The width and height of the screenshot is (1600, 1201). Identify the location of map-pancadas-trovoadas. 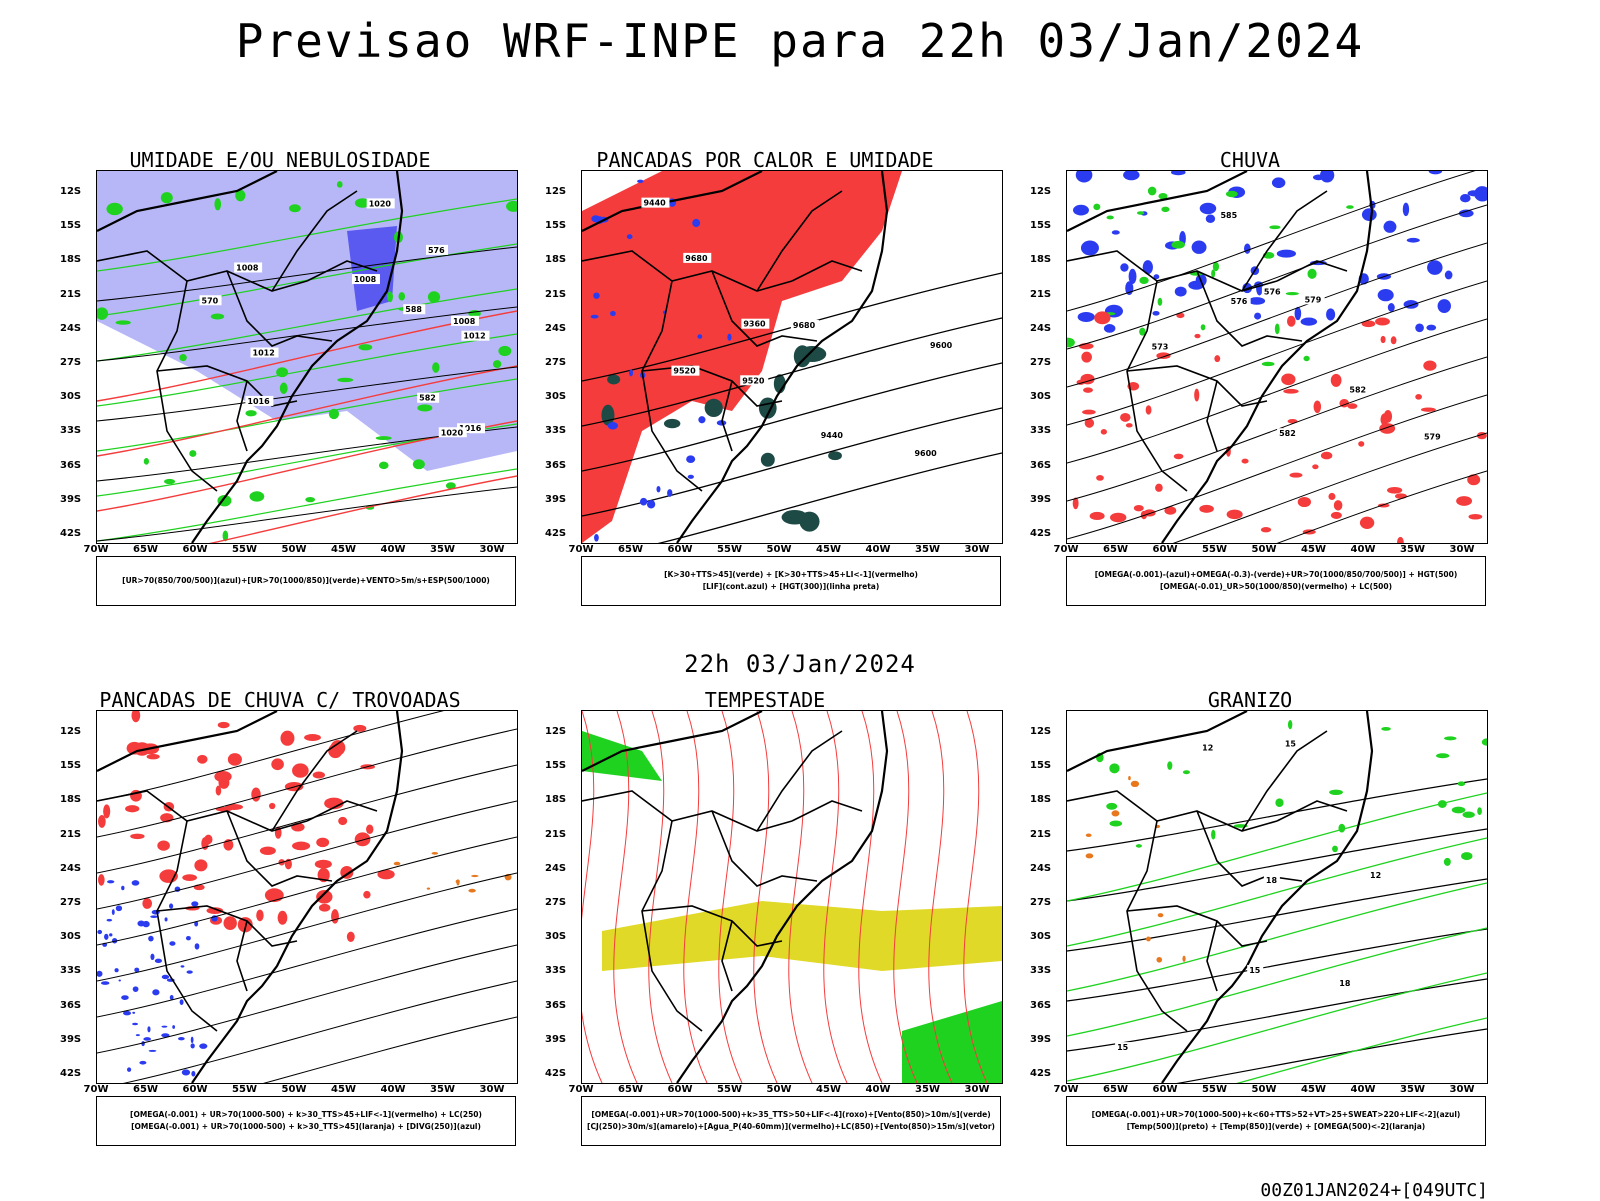
(307, 897).